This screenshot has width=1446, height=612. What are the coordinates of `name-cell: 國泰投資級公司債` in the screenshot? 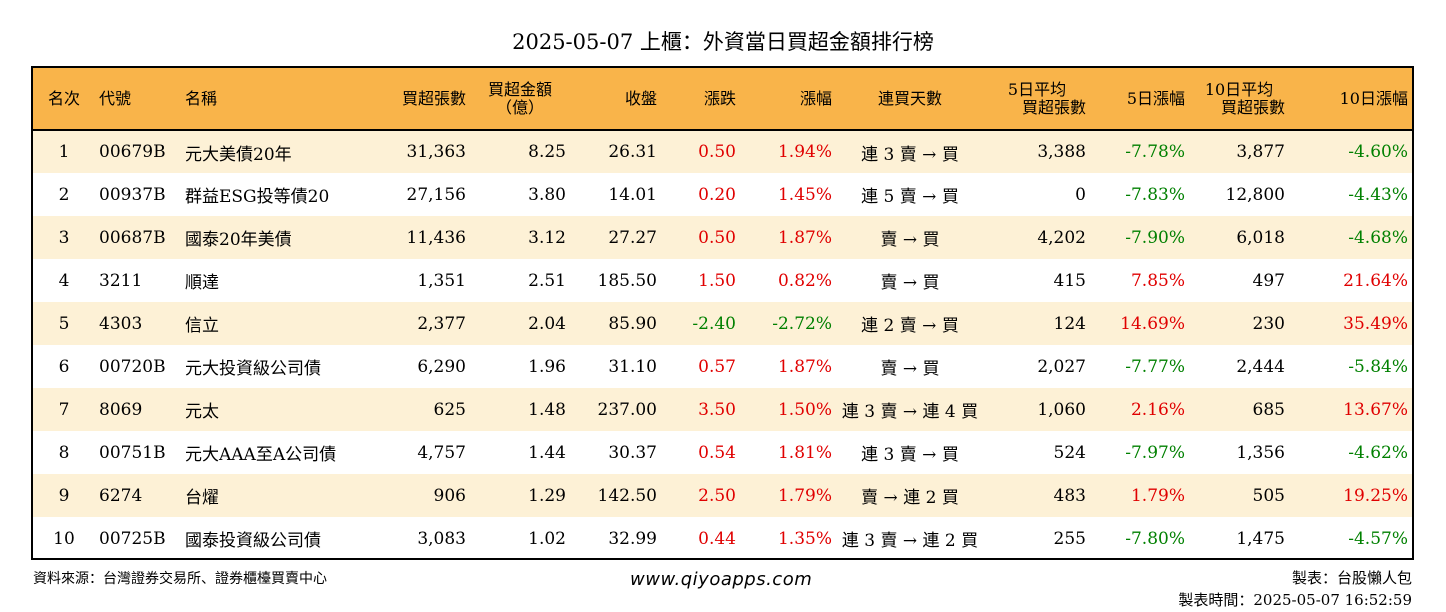 It's located at (253, 541).